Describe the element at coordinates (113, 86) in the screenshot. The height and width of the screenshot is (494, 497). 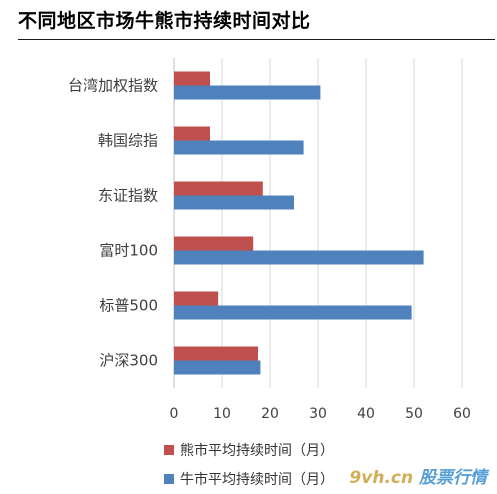
I see `category-label: 台湾加权指数` at that location.